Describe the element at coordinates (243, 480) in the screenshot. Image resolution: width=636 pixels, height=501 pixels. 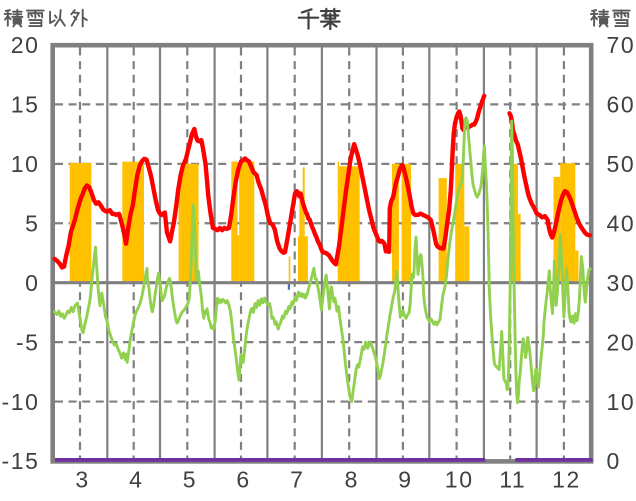
I see `svg-text: 6` at that location.